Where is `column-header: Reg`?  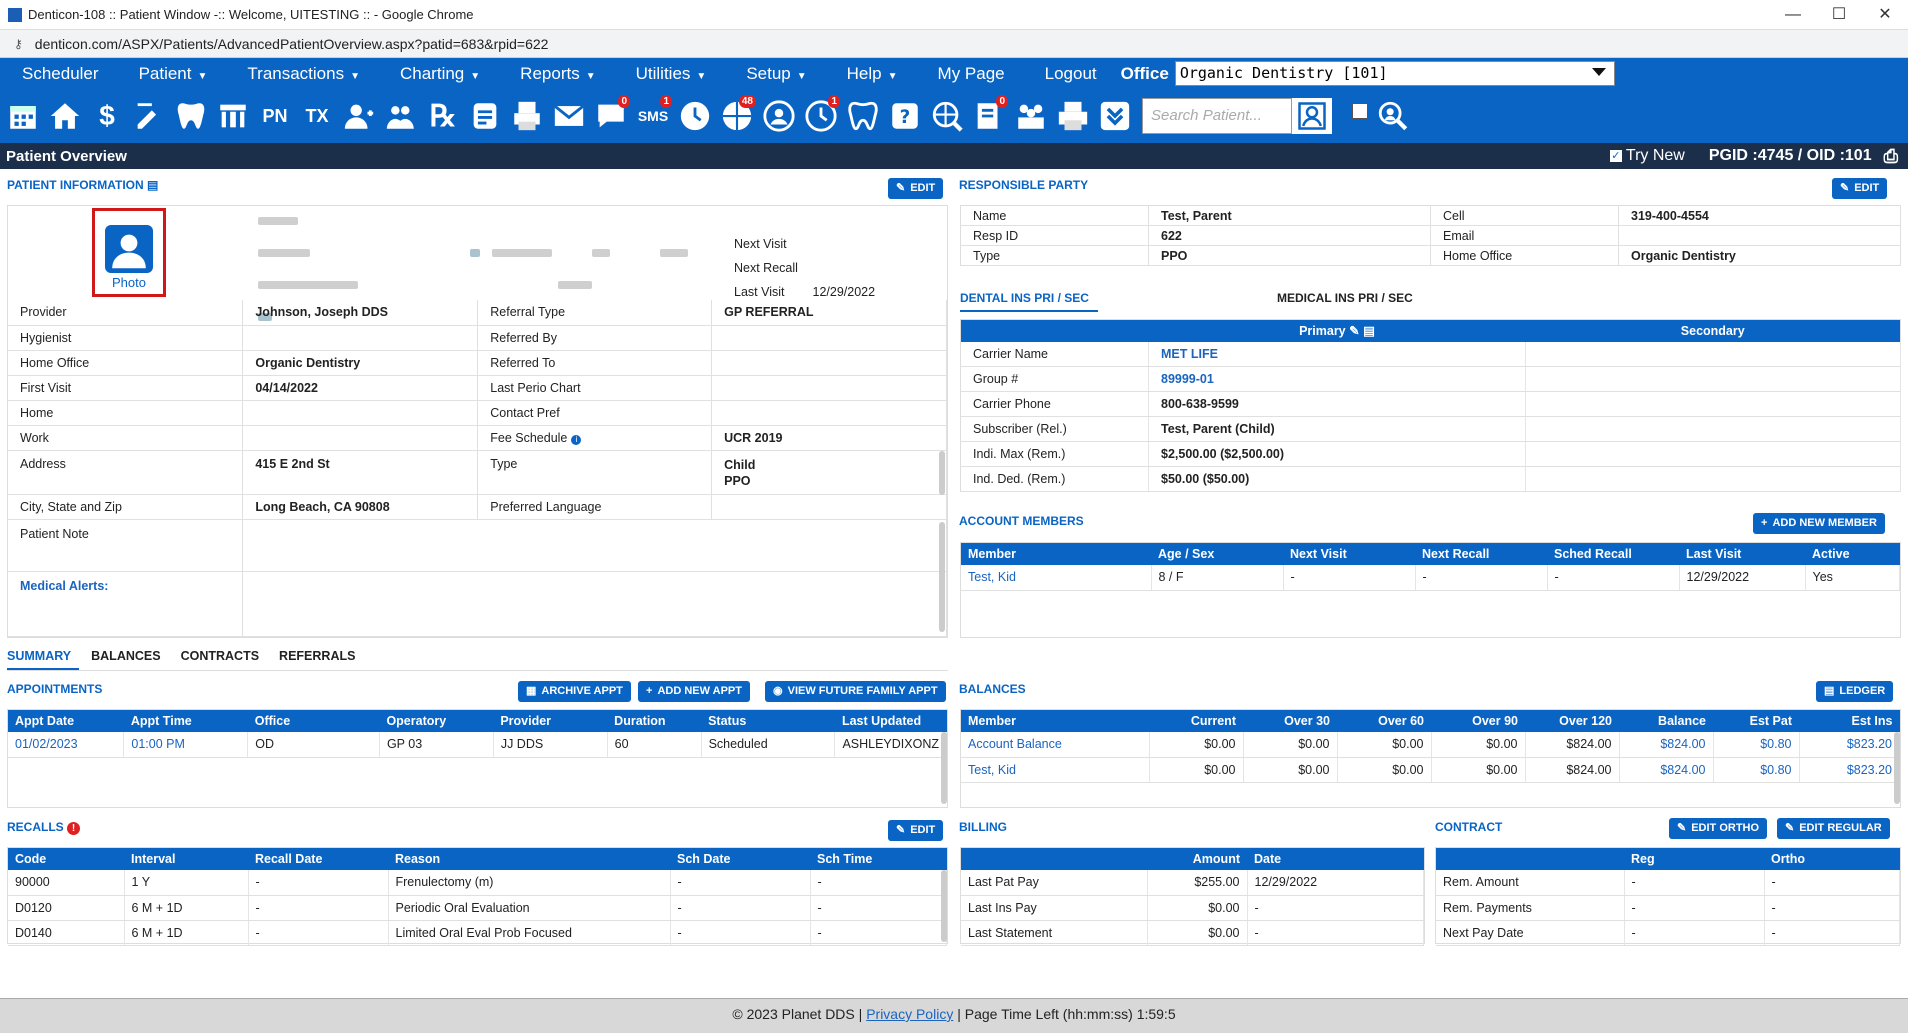
column-header: Reg is located at coordinates (1694, 859).